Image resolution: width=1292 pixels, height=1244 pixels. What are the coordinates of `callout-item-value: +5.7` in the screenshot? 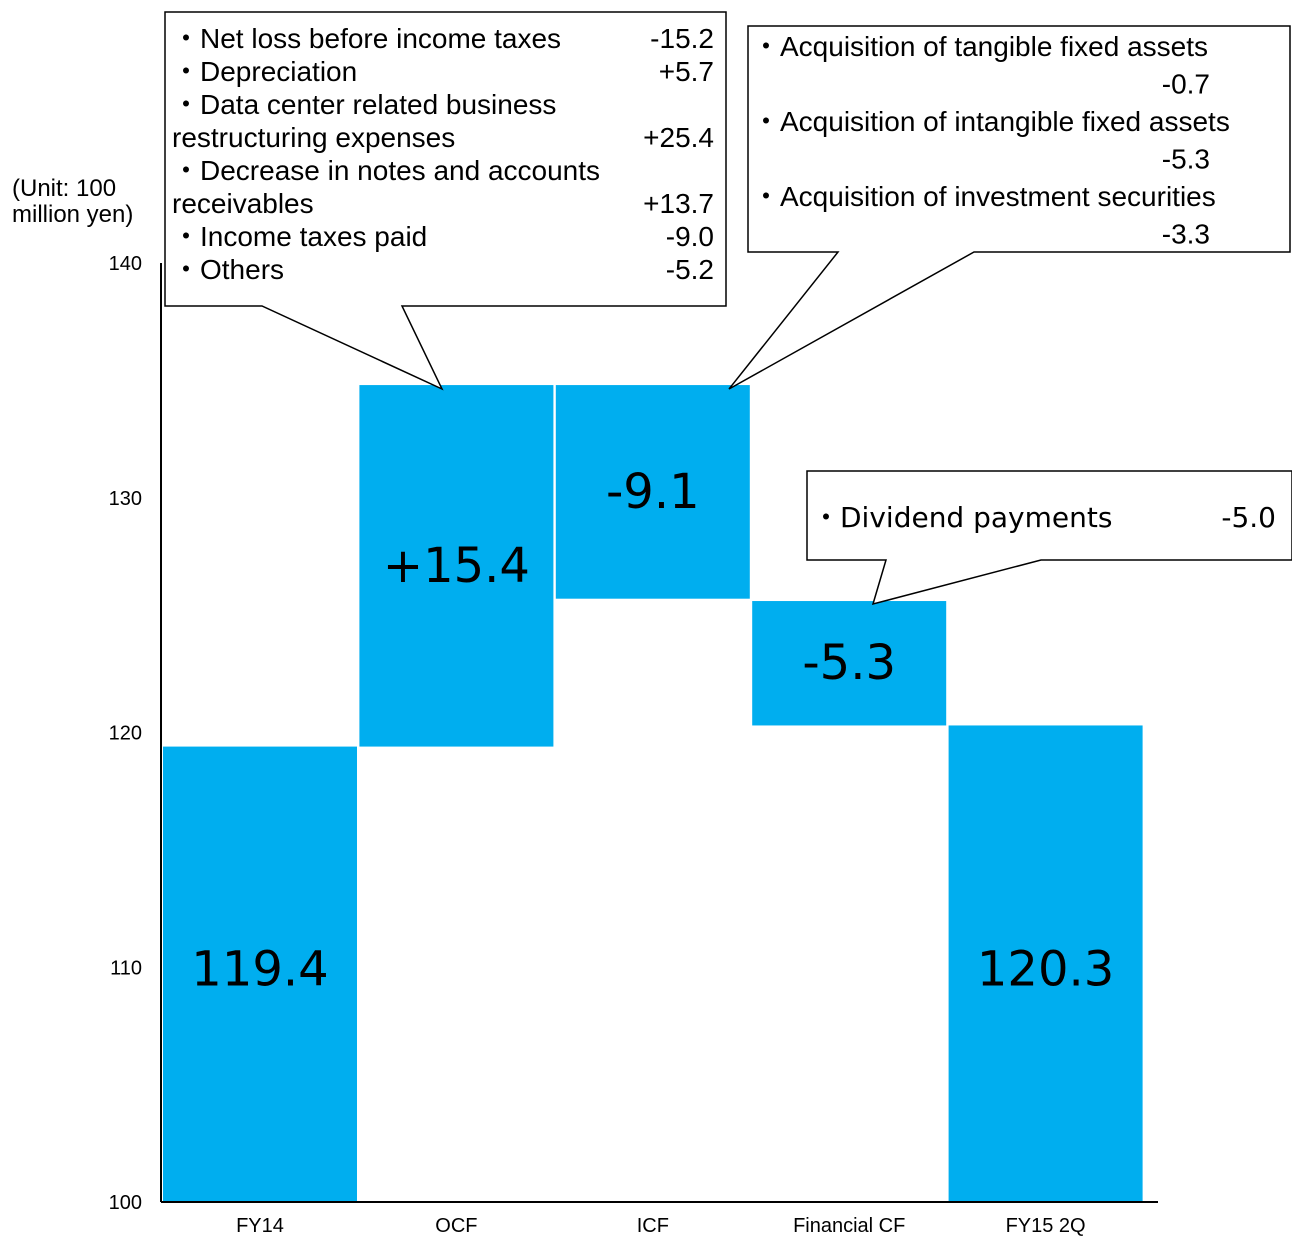 It's located at (686, 71).